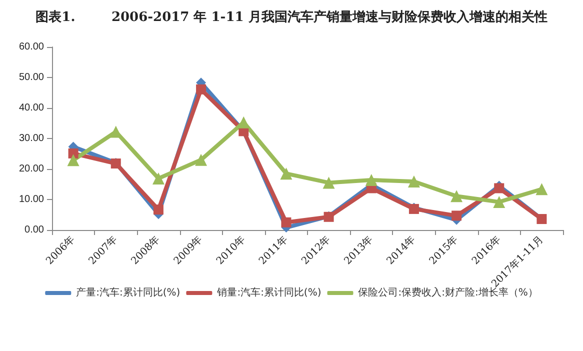  I want to click on chart-title: 图表1. 2006-2017 年 1-11 月我国汽车产销量增速与财险保费收入增速的相关性, so click(292, 17).